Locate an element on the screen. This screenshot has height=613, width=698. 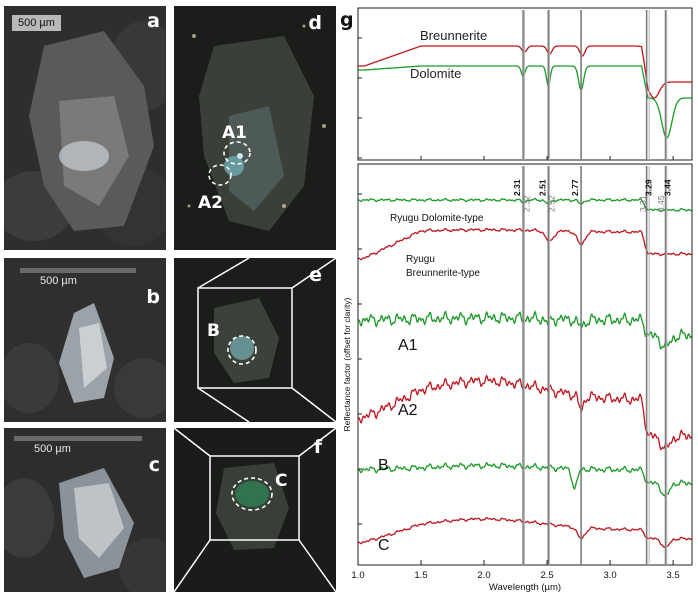
grain-a-image is located at coordinates (85, 128).